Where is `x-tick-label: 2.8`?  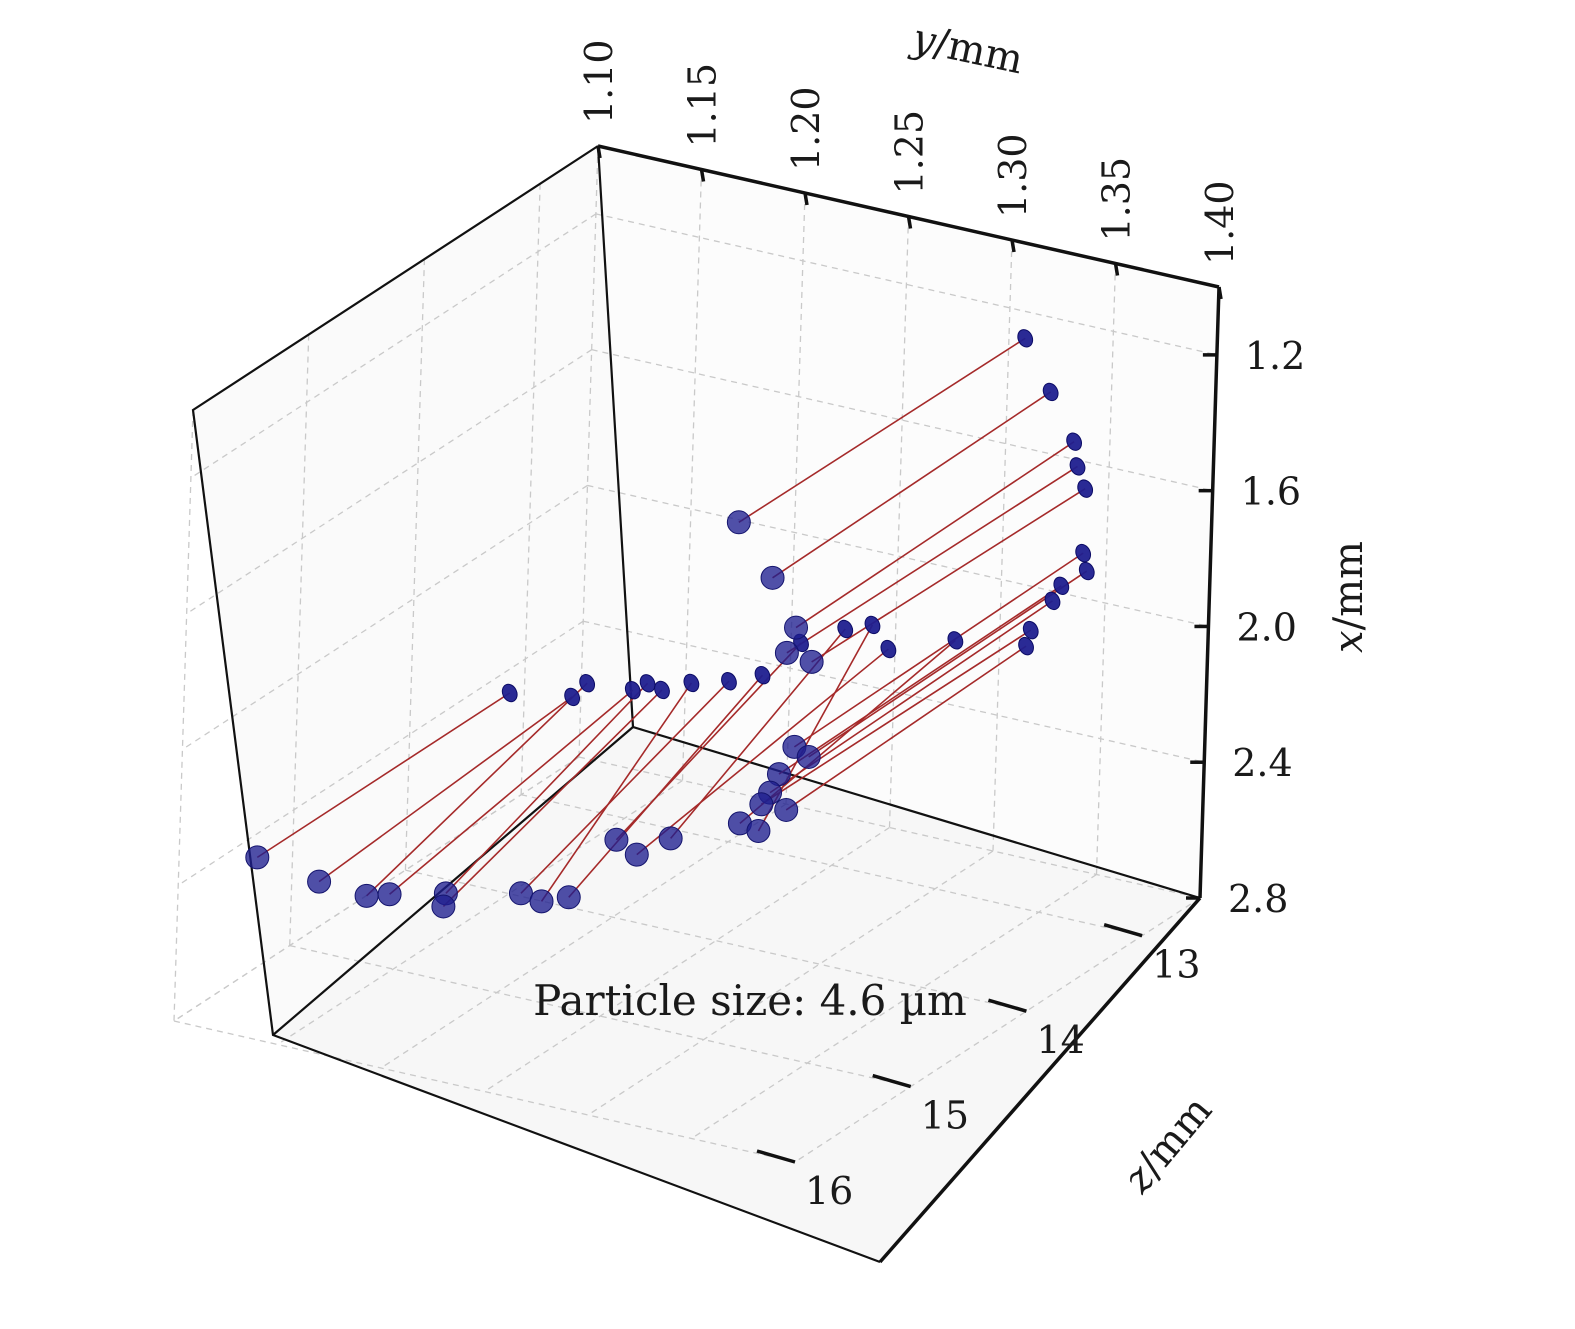
x-tick-label: 2.8 is located at coordinates (1258, 899).